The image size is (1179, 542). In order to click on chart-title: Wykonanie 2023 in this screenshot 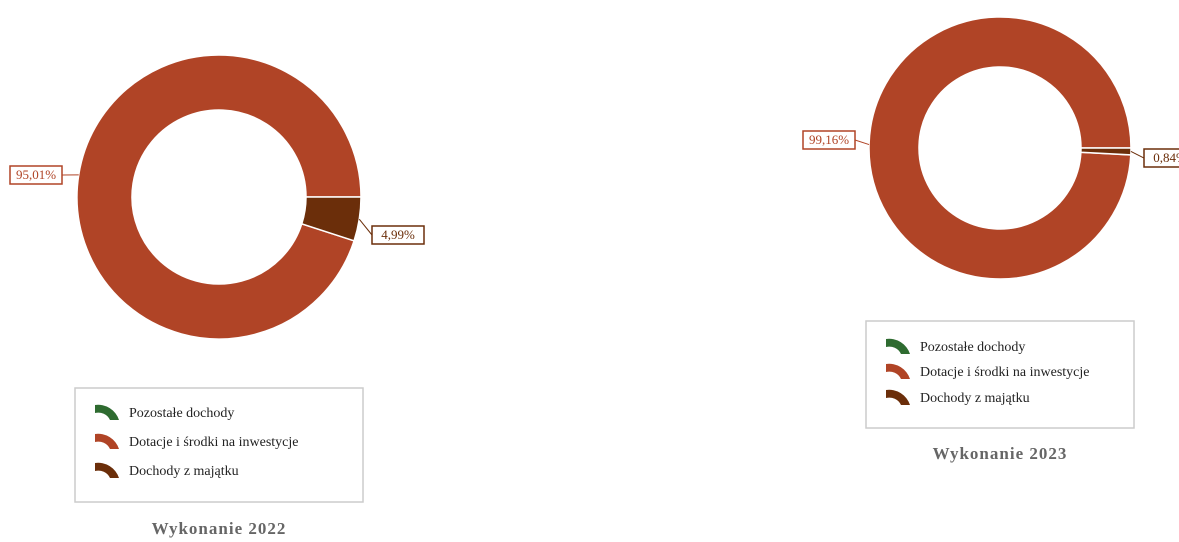, I will do `click(1000, 453)`.